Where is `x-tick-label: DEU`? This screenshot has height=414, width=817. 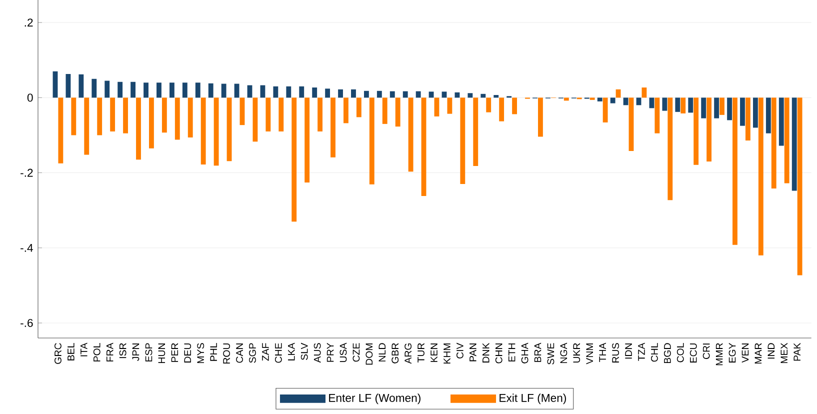
x-tick-label: DEU is located at coordinates (188, 352).